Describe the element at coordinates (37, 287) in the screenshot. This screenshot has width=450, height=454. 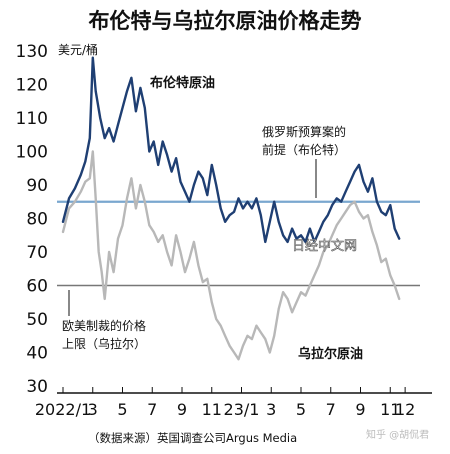
I see `y-tick-label: 60` at that location.